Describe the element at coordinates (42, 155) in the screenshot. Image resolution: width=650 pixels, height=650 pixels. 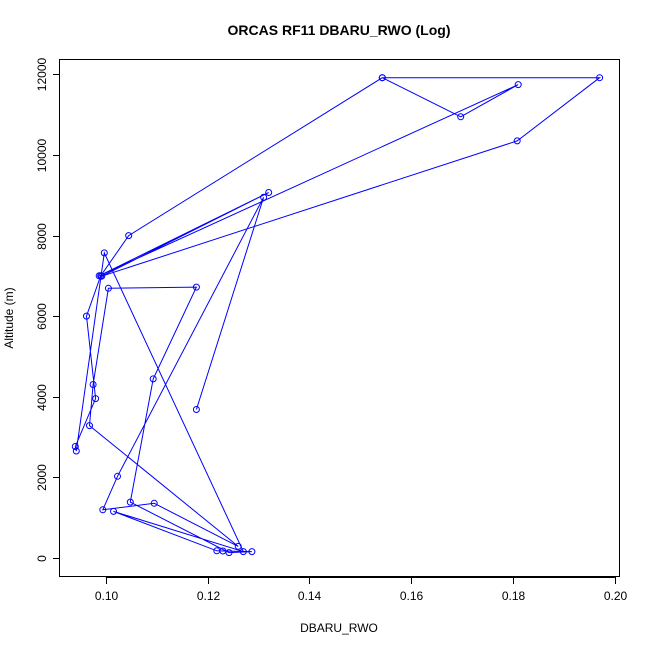
I see `y-tick-label: 10000` at that location.